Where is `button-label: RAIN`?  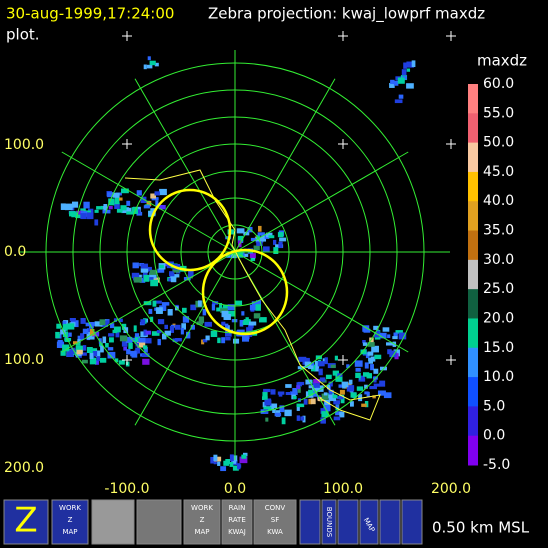
button-label: RAIN is located at coordinates (237, 508).